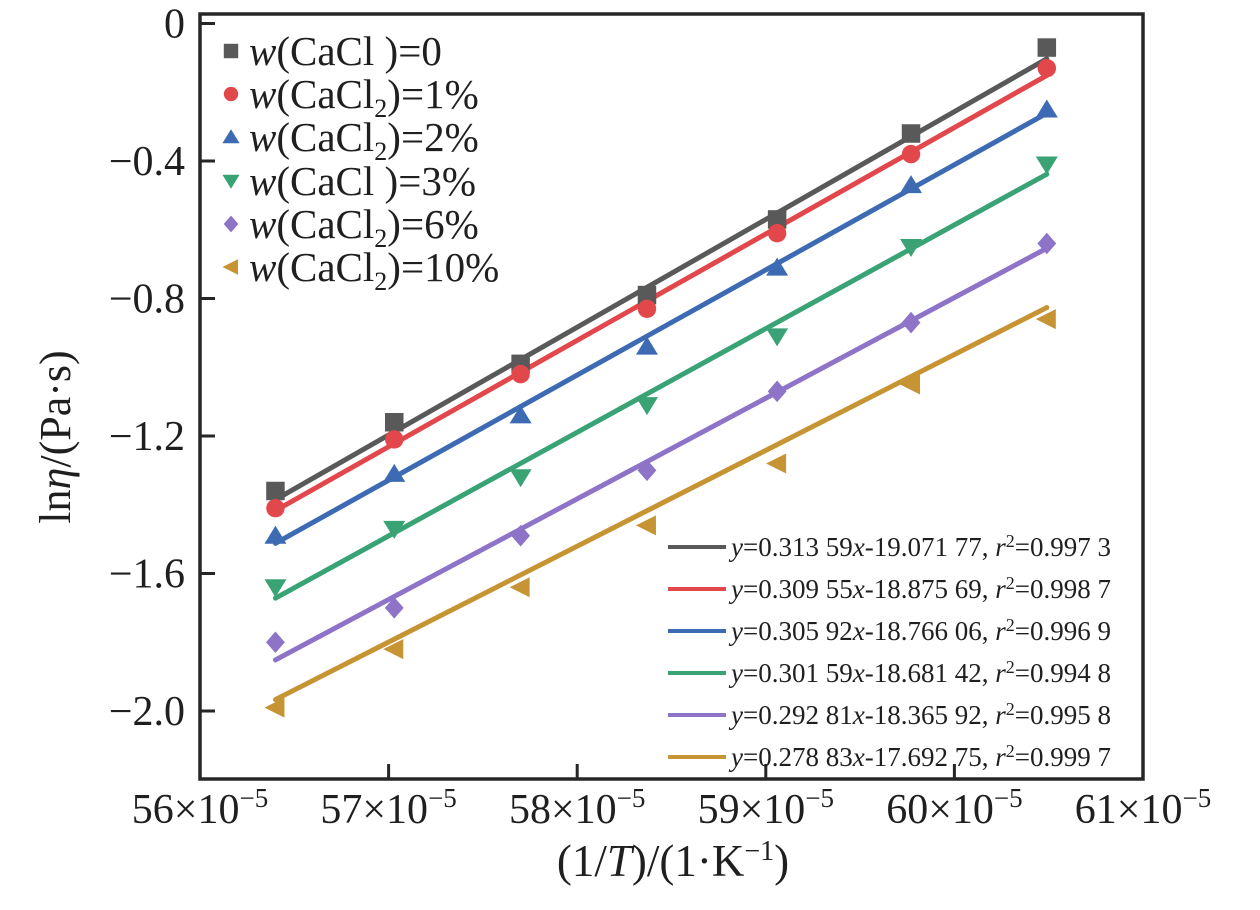 This screenshot has height=910, width=1260. Describe the element at coordinates (919, 672) in the screenshot. I see `equation-label-series-3: y=0.301 59x-18.681 42, r2=0.994 8` at that location.